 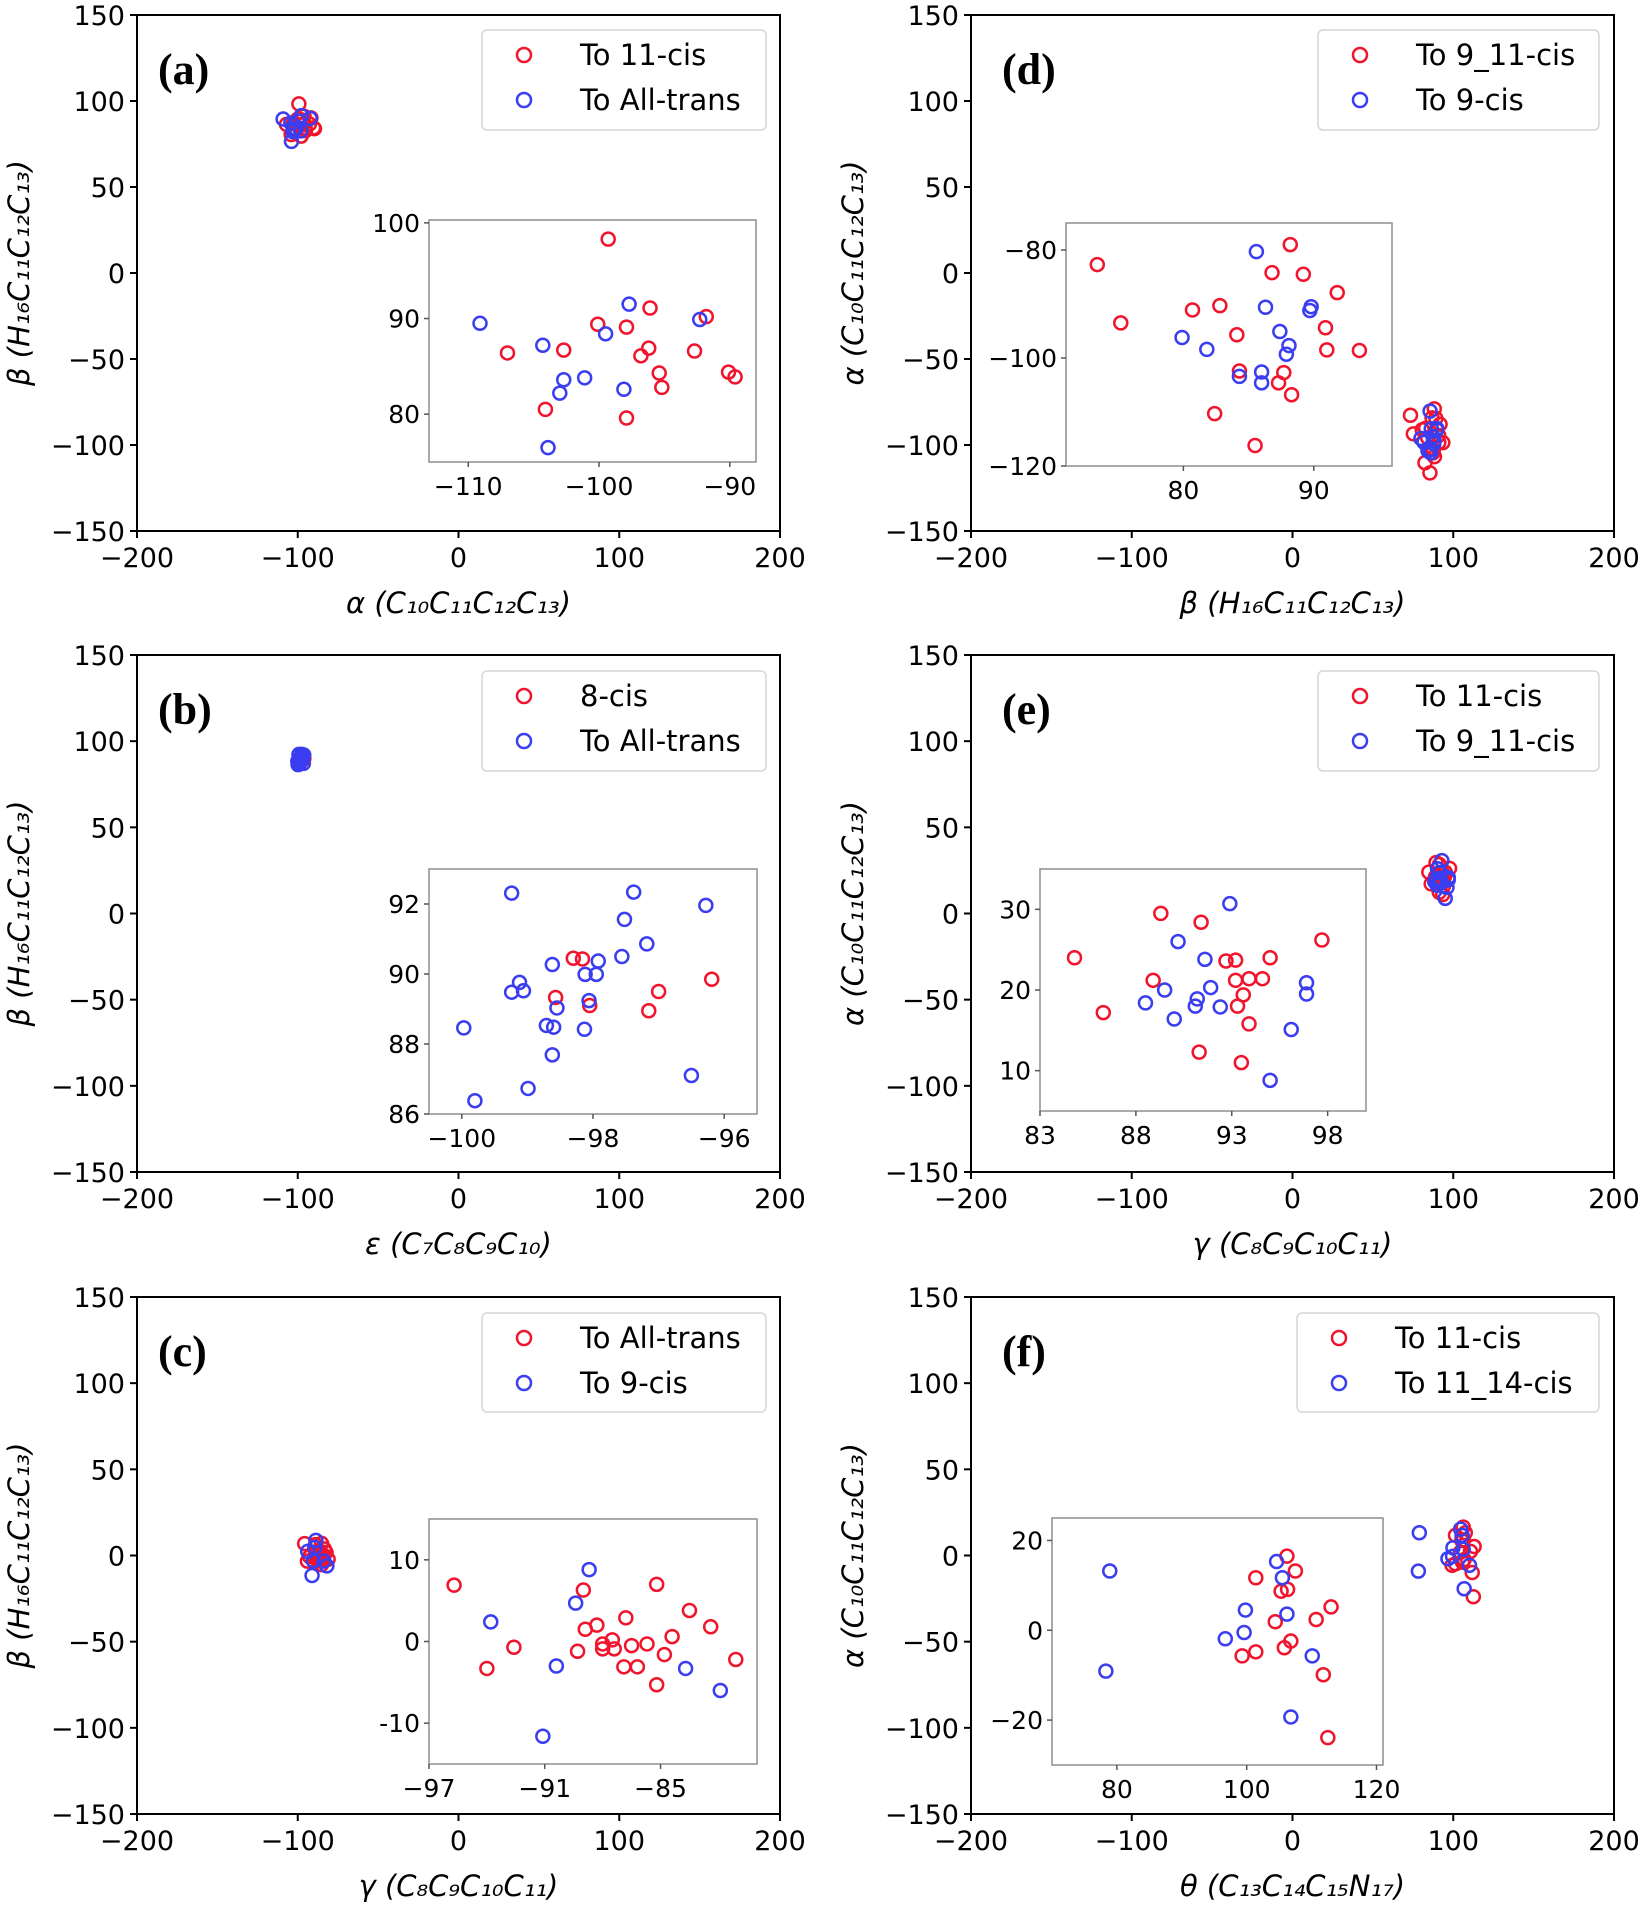 I want to click on inset-y-tick-label: 90, so click(x=404, y=974).